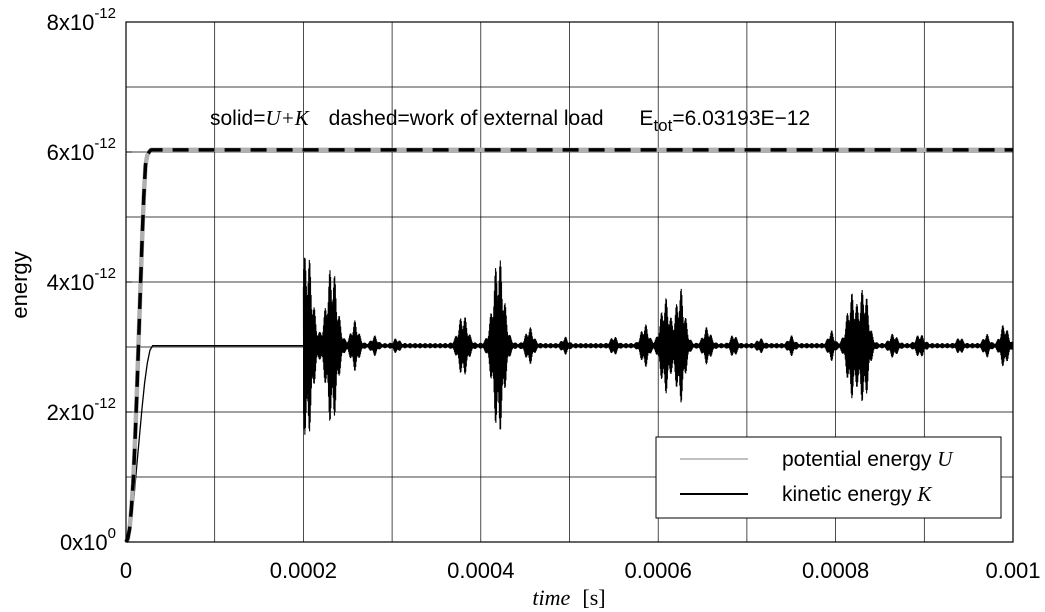  Describe the element at coordinates (859, 459) in the screenshot. I see `legend-text-potential: potential energy` at that location.